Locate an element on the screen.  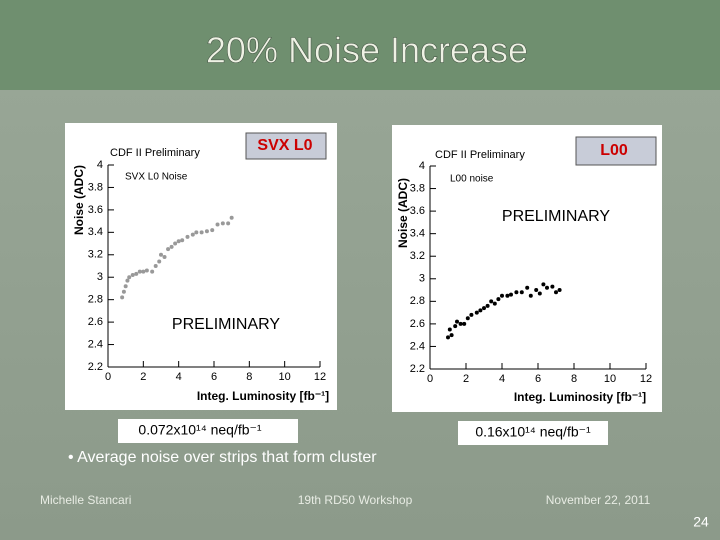
rate-label: 0.16x10¹⁴ neq/fb⁻¹ is located at coordinates (533, 432).